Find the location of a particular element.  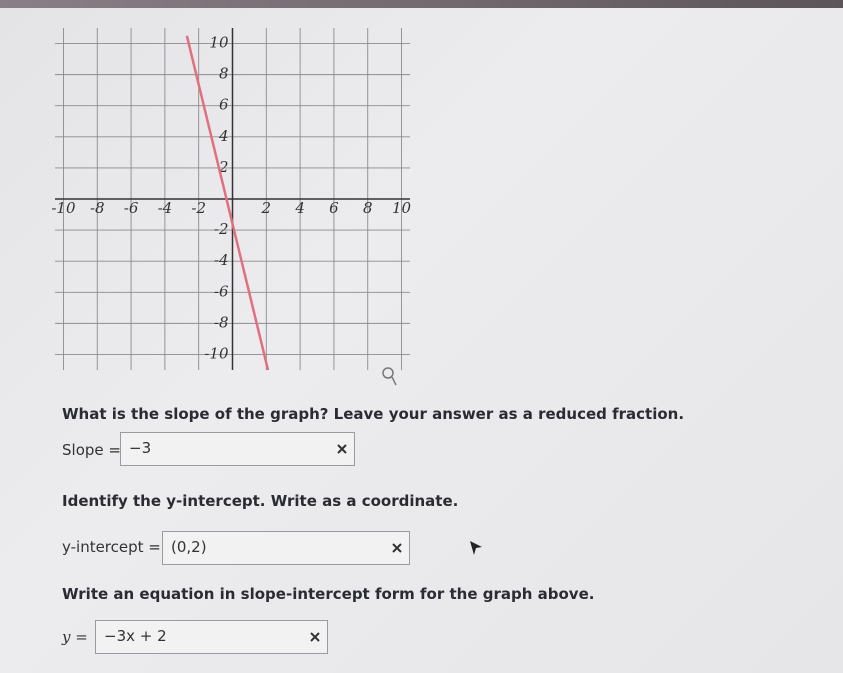

answer-text: −3x + 2 is located at coordinates (135, 636).